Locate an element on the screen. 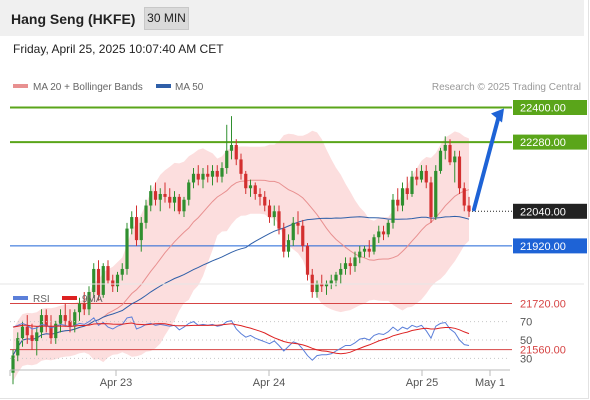 This screenshot has height=400, width=590. support-level-label: 21720.00 is located at coordinates (543, 305).